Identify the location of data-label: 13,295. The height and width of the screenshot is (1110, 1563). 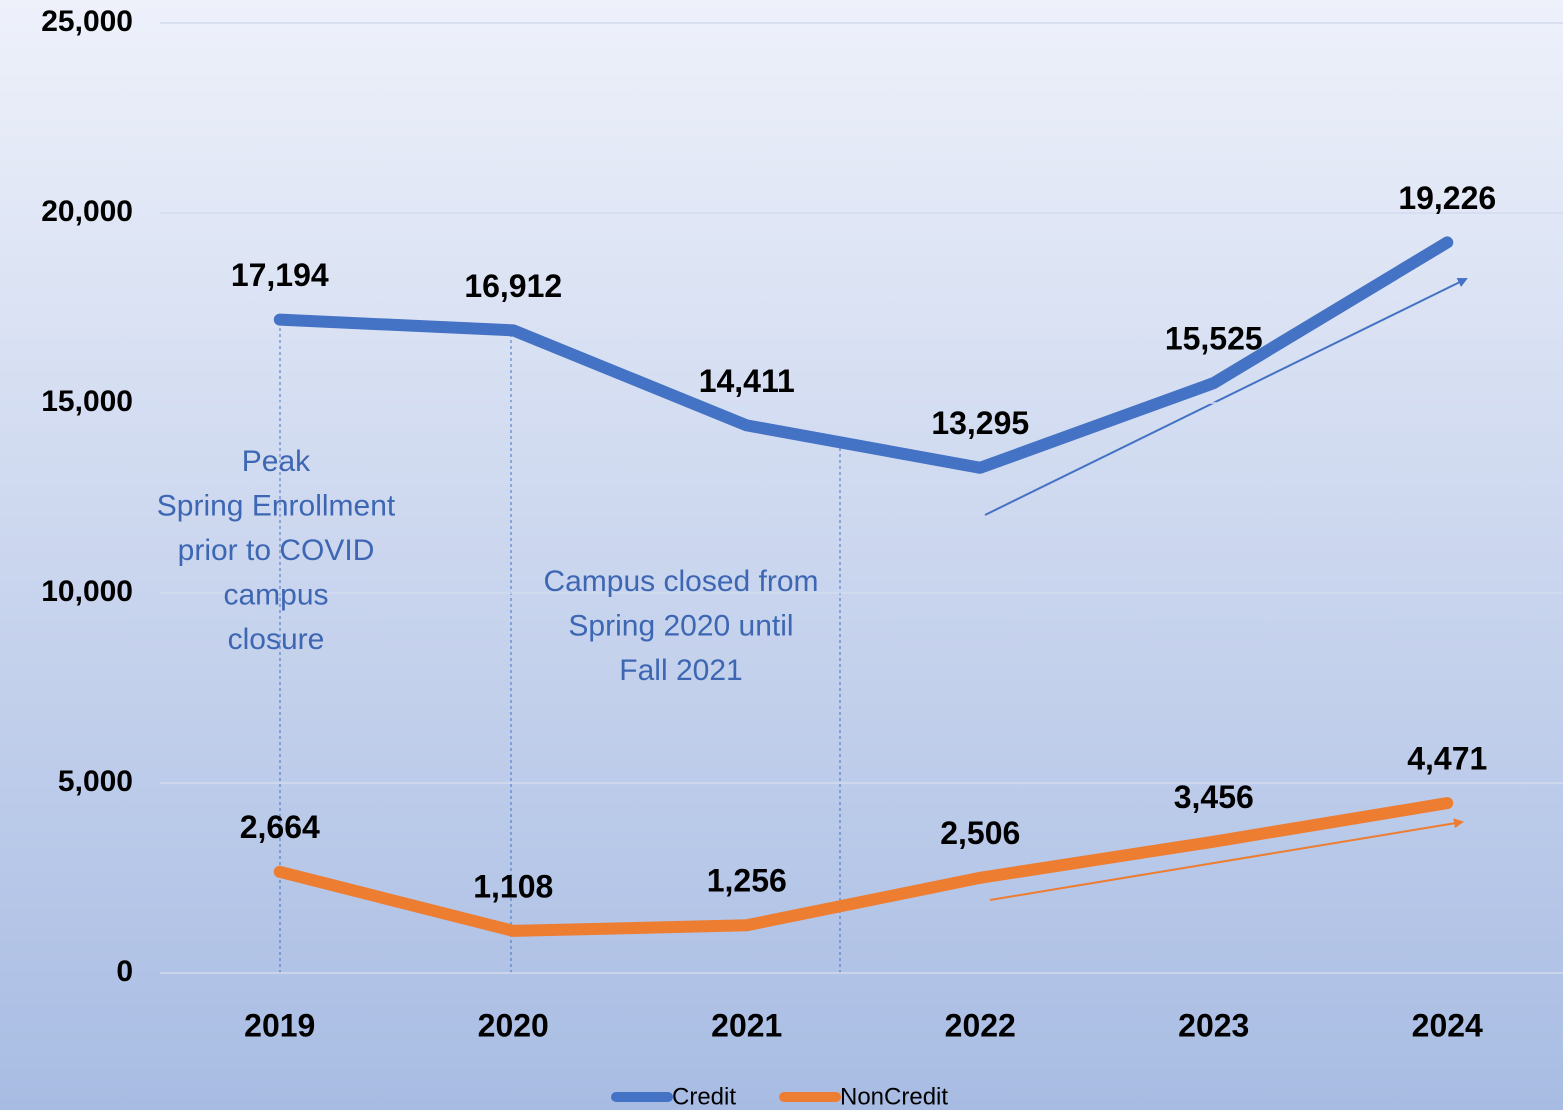
(980, 423).